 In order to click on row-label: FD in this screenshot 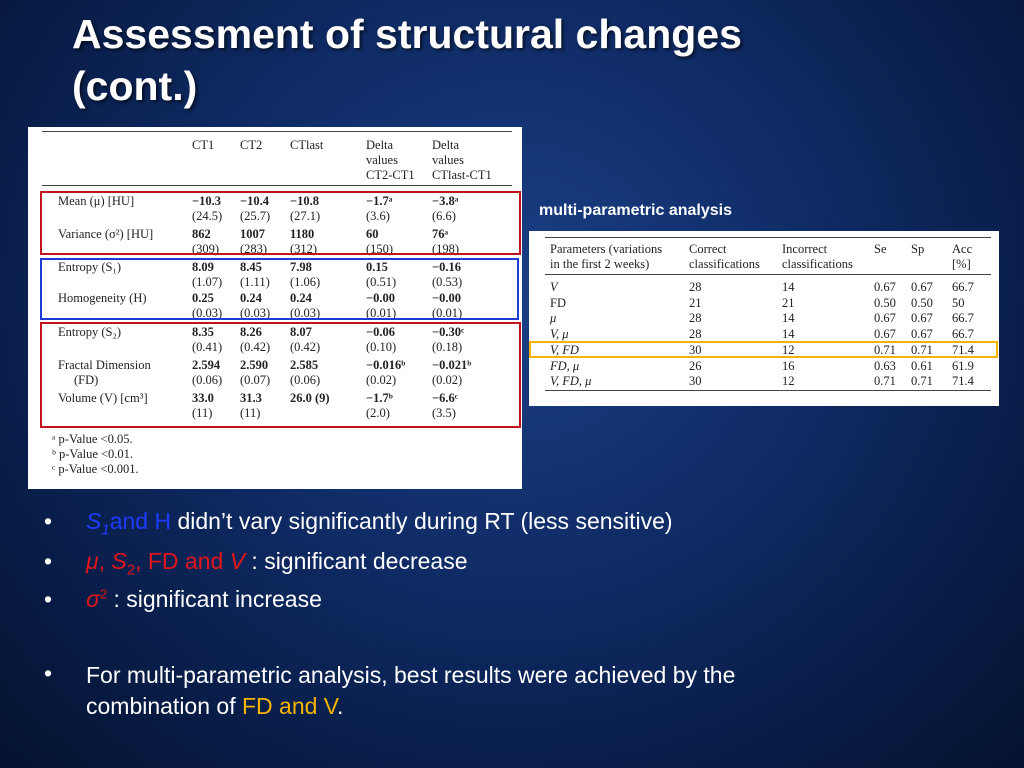, I will do `click(558, 302)`.